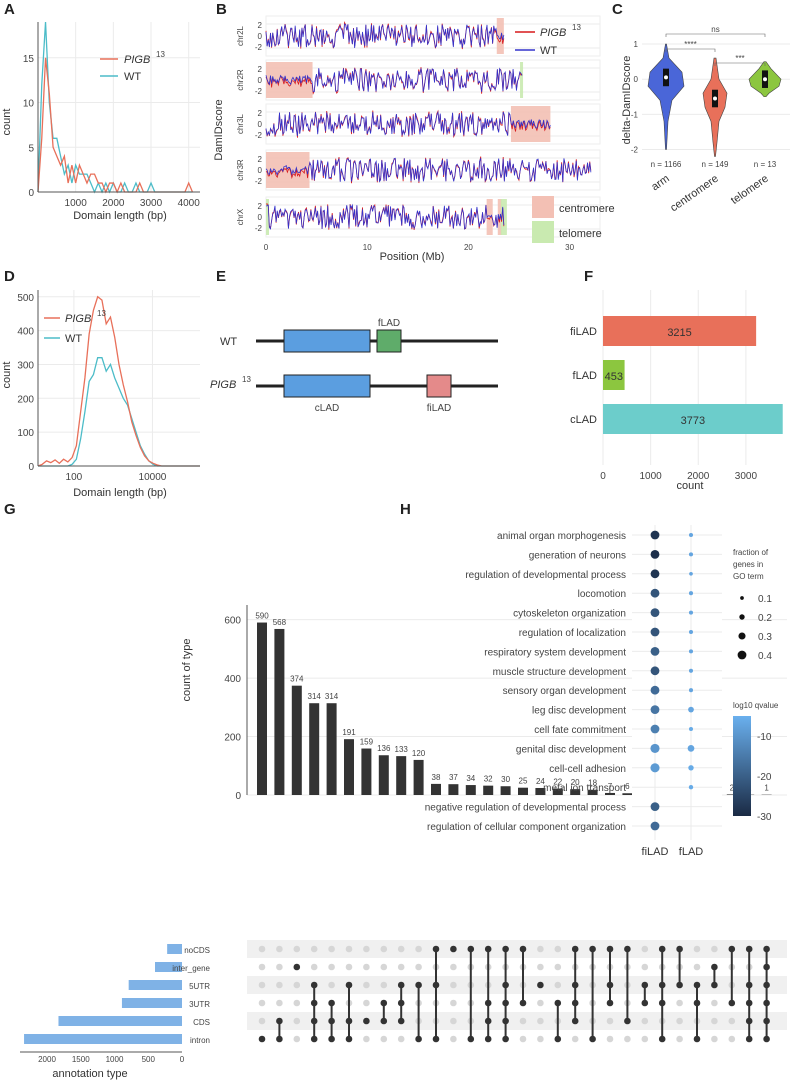 The width and height of the screenshot is (795, 1080). I want to click on b-legend-centromere-swatch, so click(543, 207).